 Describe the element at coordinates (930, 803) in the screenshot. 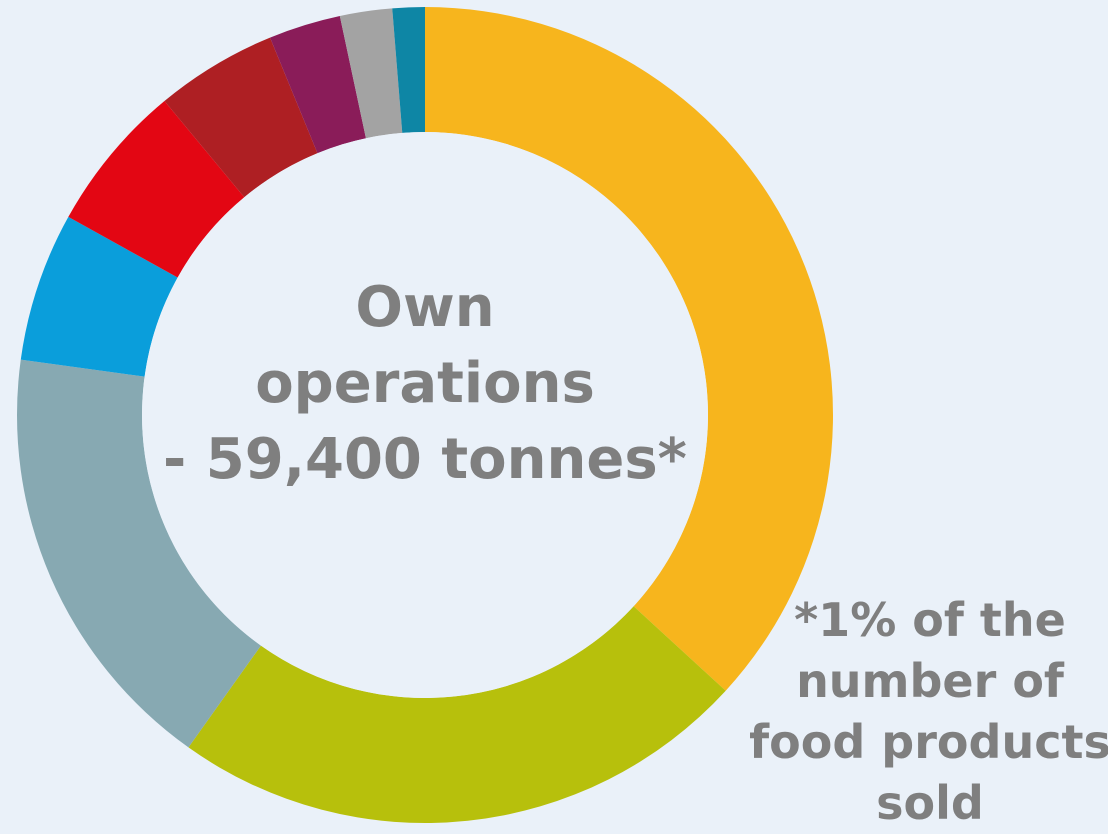

I see `footnote-line-4: sold` at that location.